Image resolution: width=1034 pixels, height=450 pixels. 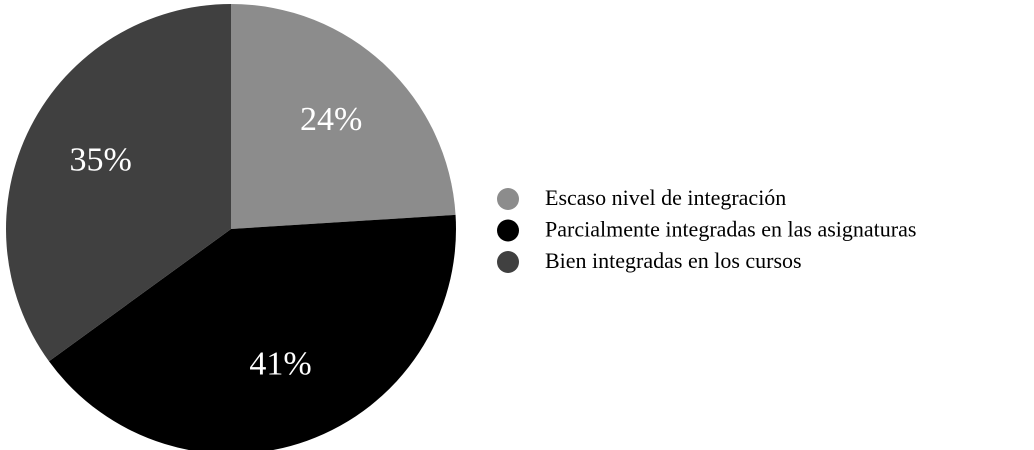 I want to click on legend-label: Escaso nivel de integración, so click(x=665, y=197).